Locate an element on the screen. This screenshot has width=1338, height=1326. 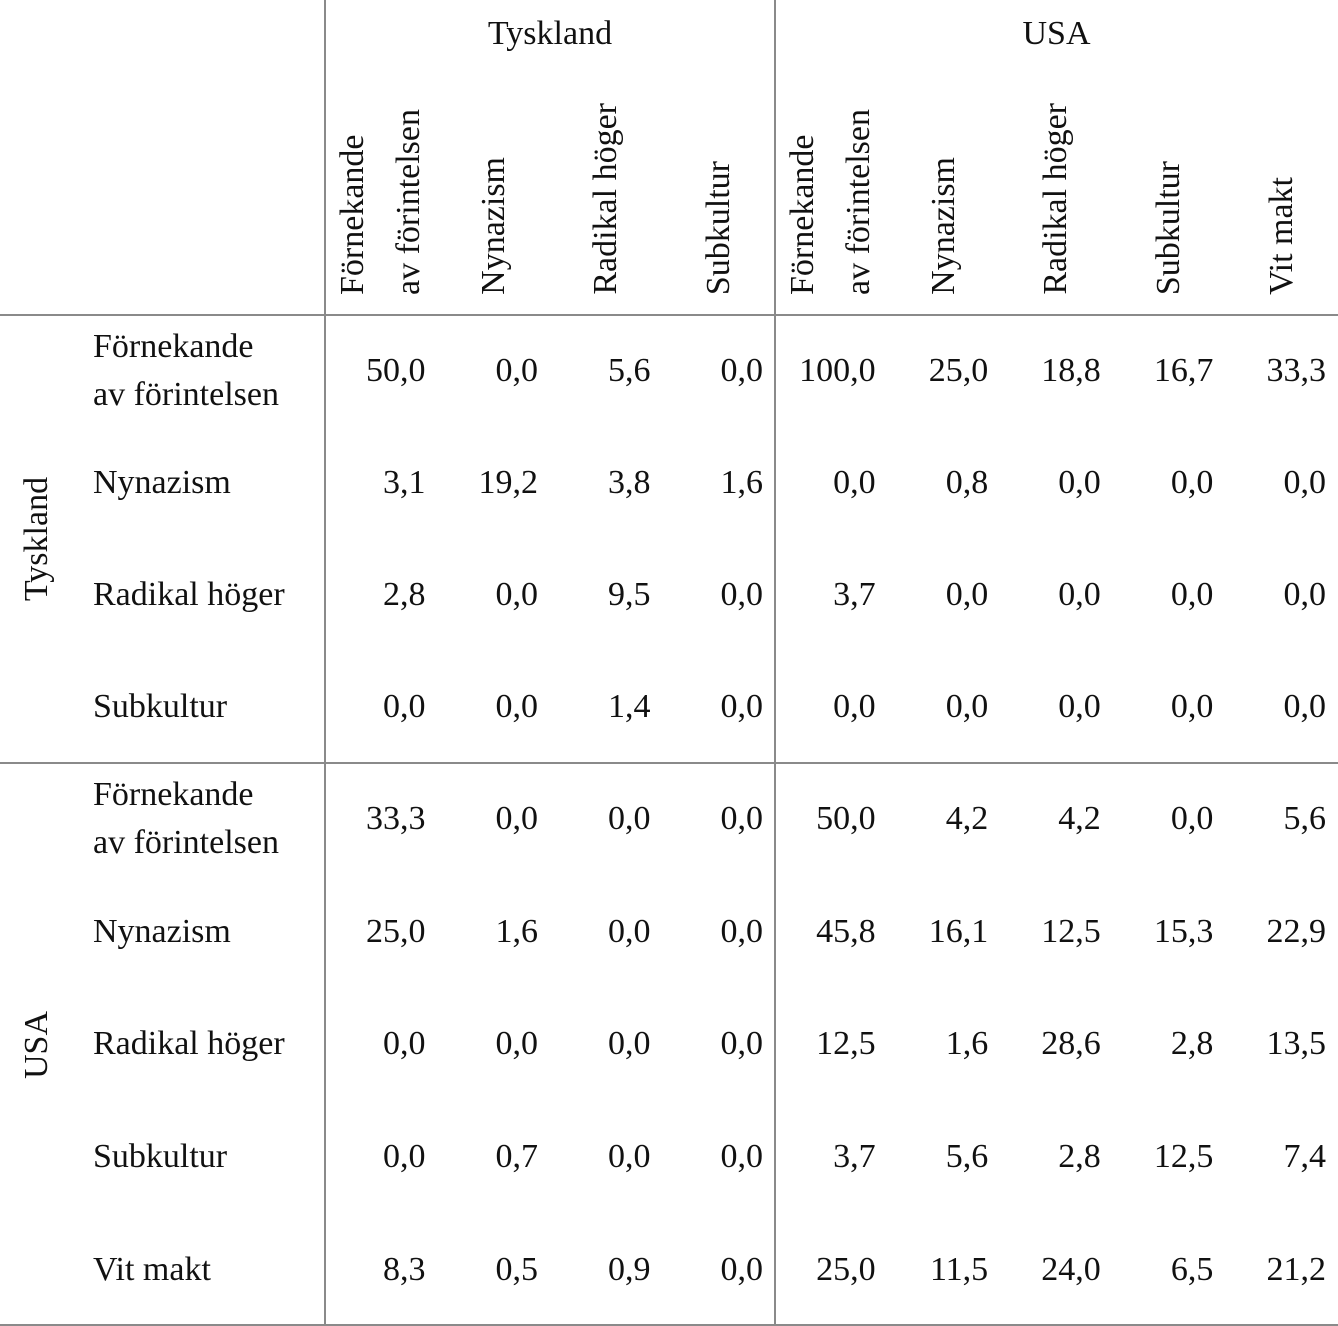
row-header: Vit makt is located at coordinates (162, 1269).